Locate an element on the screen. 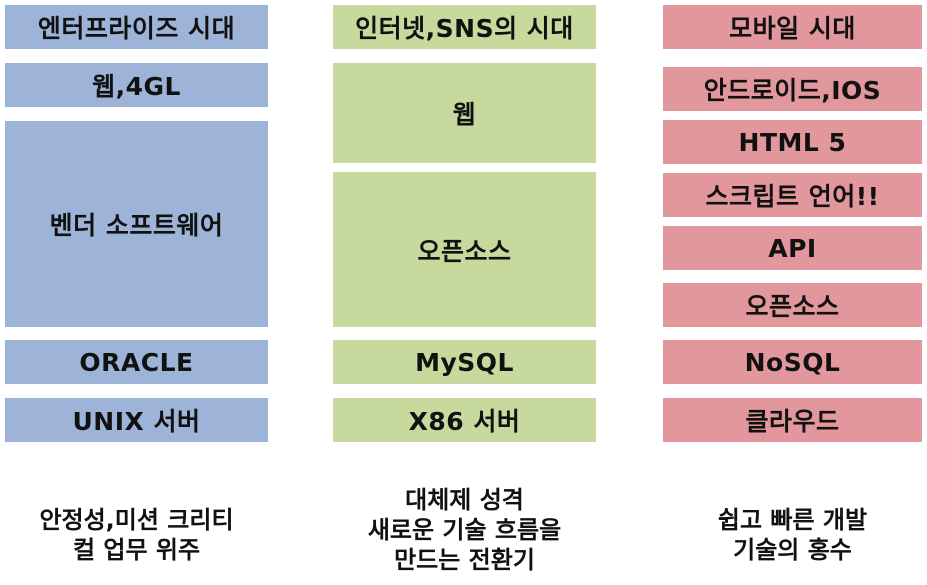 This screenshot has width=927, height=585. col3-caption-line: 쉽고 빠른 개발 is located at coordinates (792, 520).